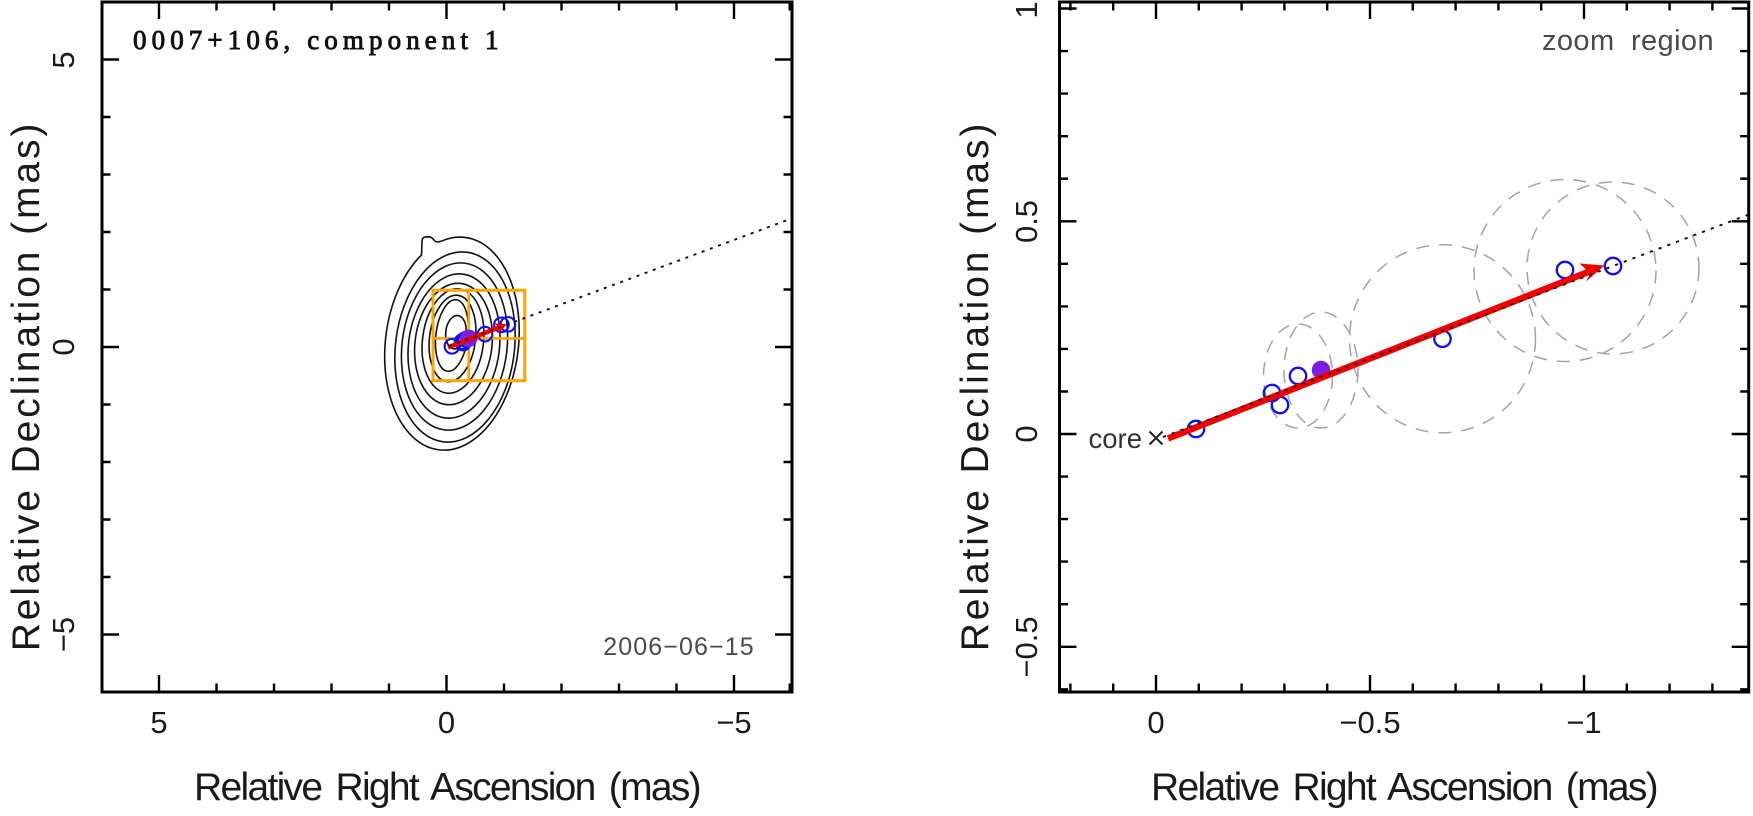 The height and width of the screenshot is (816, 1753). I want to click on svg-text: 2006−06−15, so click(678, 647).